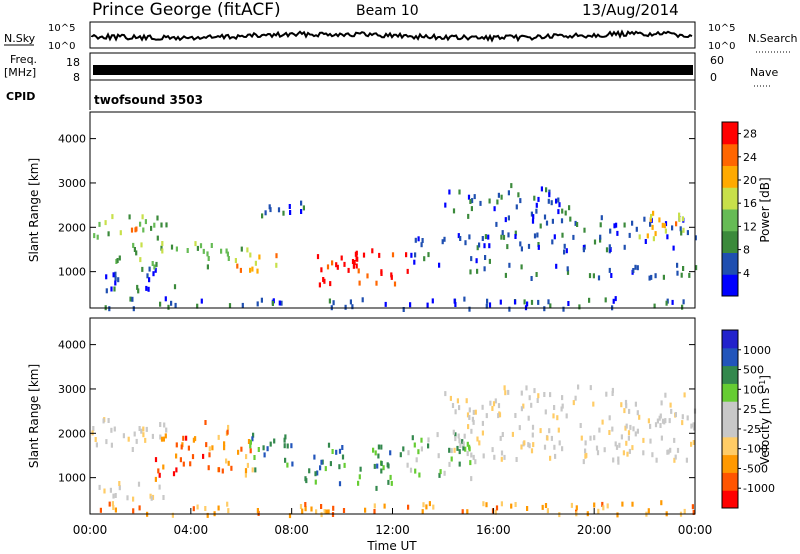 Image resolution: width=800 pixels, height=554 pixels. I want to click on colorbar-tick-label: 24, so click(750, 157).